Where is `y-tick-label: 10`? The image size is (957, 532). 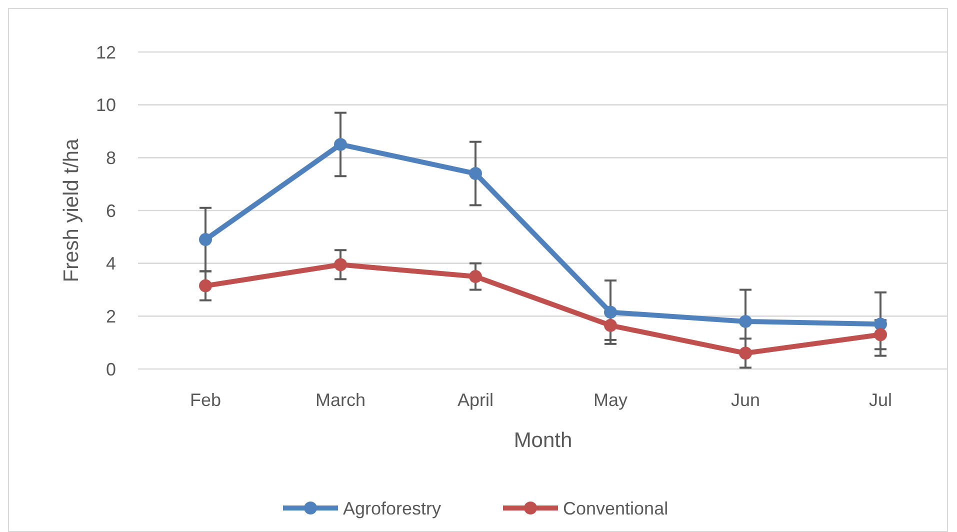
y-tick-label: 10 is located at coordinates (106, 105).